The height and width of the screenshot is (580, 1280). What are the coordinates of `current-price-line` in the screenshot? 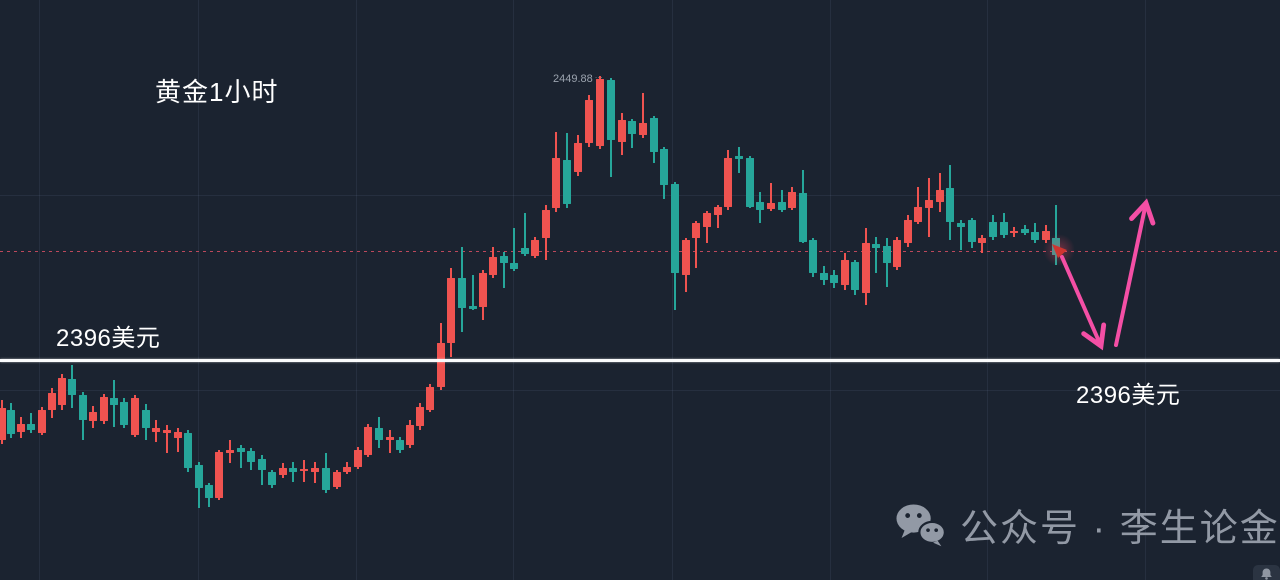 It's located at (640, 251).